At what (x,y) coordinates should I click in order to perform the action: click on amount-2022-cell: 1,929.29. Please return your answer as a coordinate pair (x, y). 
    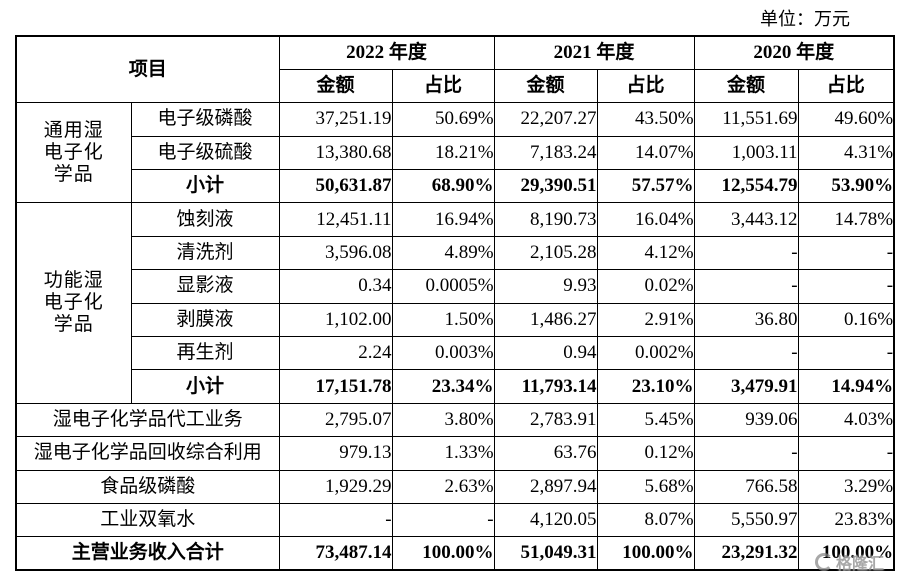
    Looking at the image, I should click on (335, 486).